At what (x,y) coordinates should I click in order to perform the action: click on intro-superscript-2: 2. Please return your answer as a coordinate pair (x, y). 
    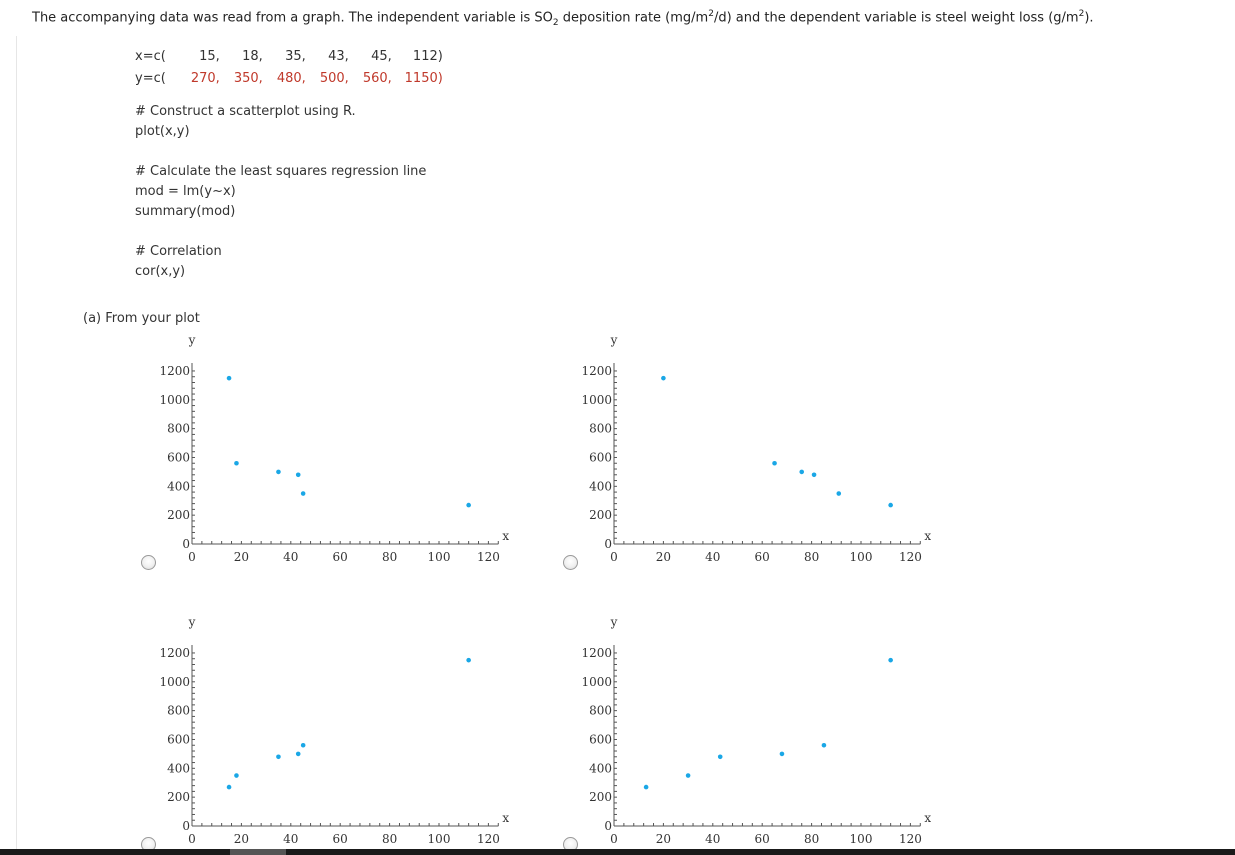
    Looking at the image, I should click on (1081, 14).